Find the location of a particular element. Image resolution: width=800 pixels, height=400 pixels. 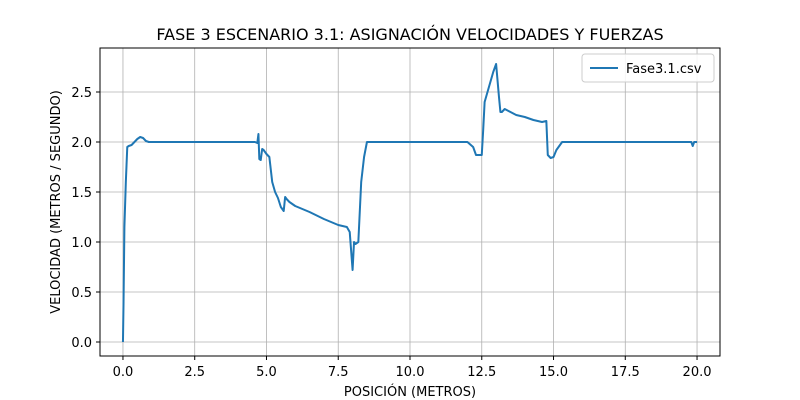

x-tick-label: 5.0 is located at coordinates (266, 372).